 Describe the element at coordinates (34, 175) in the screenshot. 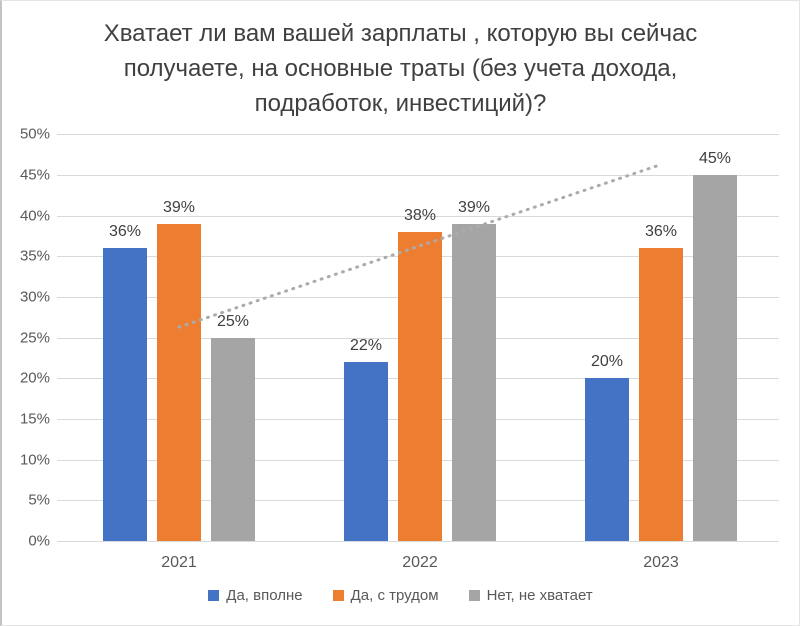

I see `y-axis-tick-label: 45%` at that location.